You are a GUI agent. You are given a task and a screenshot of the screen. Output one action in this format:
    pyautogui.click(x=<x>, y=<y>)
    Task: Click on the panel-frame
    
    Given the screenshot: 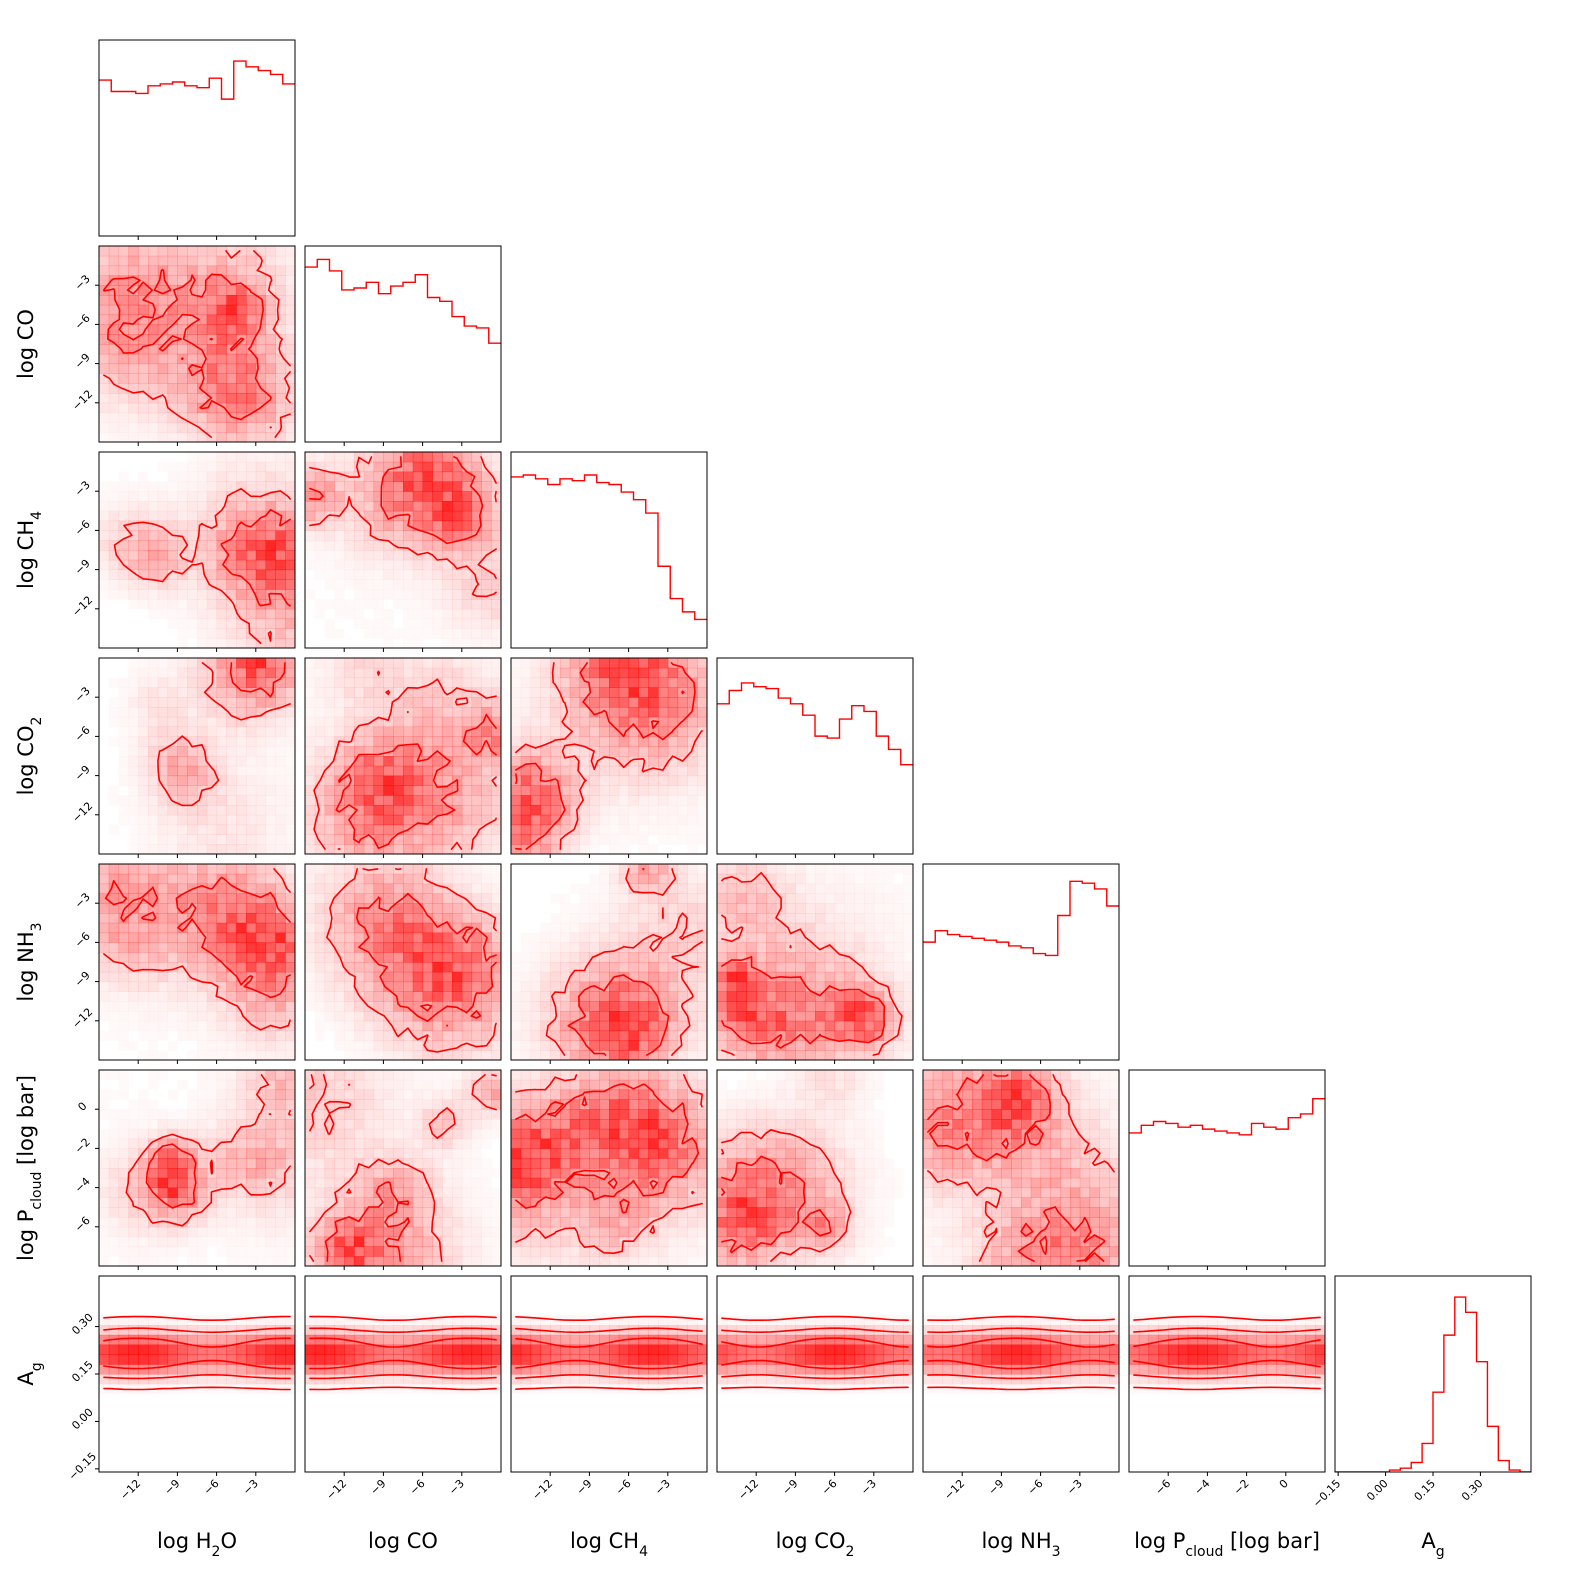 What is the action you would take?
    pyautogui.click(x=197, y=344)
    